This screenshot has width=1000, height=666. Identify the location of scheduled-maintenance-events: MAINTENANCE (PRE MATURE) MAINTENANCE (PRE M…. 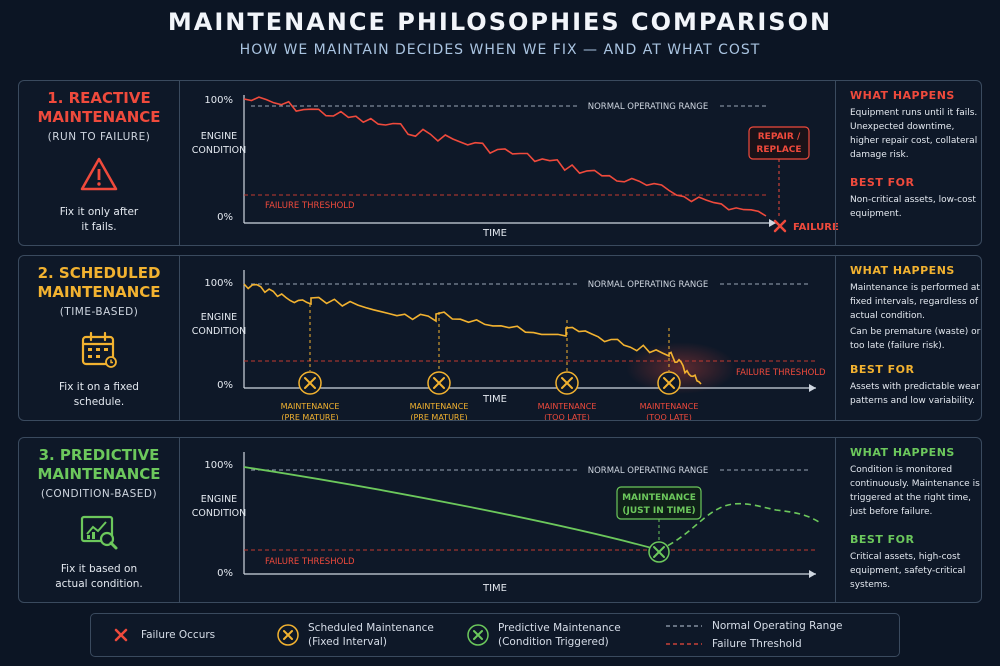
(490, 362).